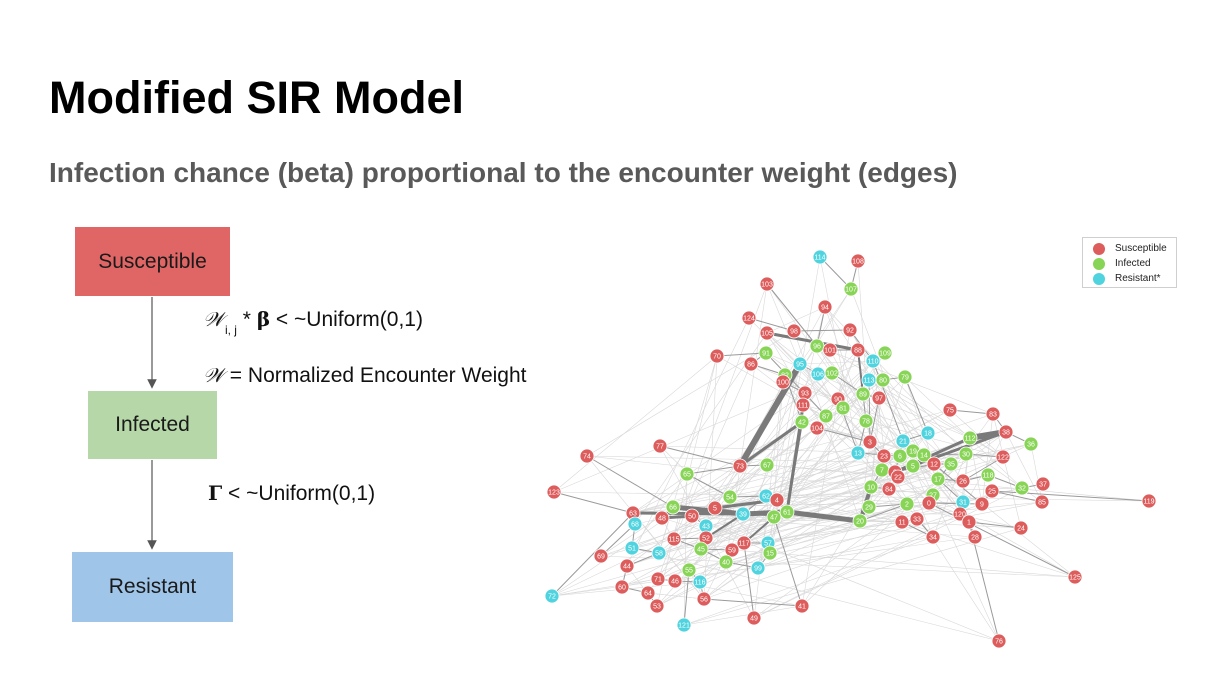  I want to click on node-label: 13, so click(858, 453).